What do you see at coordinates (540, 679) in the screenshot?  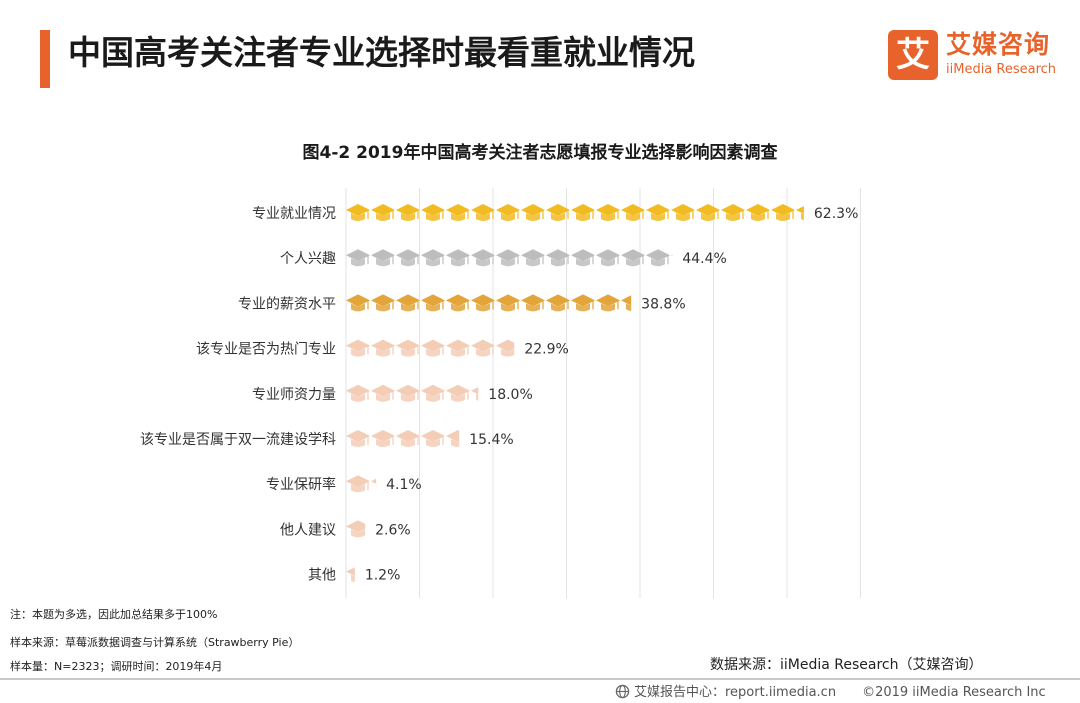 I see `footer-divider` at bounding box center [540, 679].